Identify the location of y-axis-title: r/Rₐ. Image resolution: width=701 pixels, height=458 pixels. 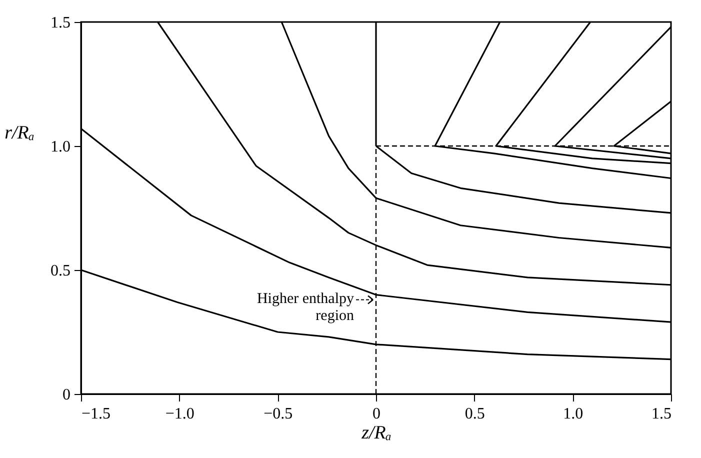
(19, 133).